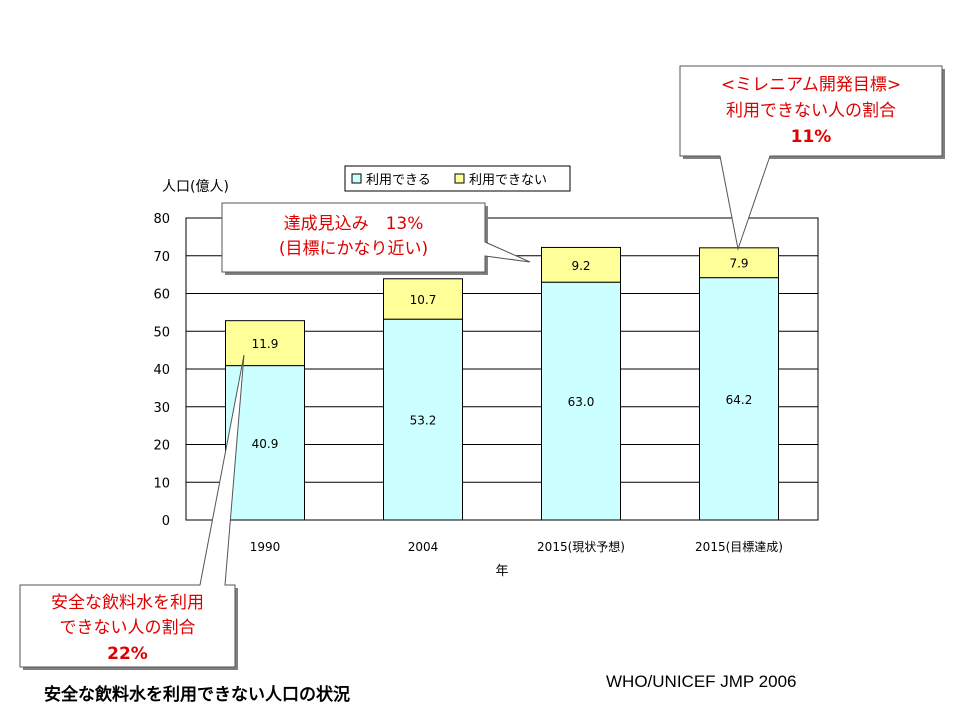 This screenshot has height=720, width=960. I want to click on data-label: 64.2, so click(739, 400).